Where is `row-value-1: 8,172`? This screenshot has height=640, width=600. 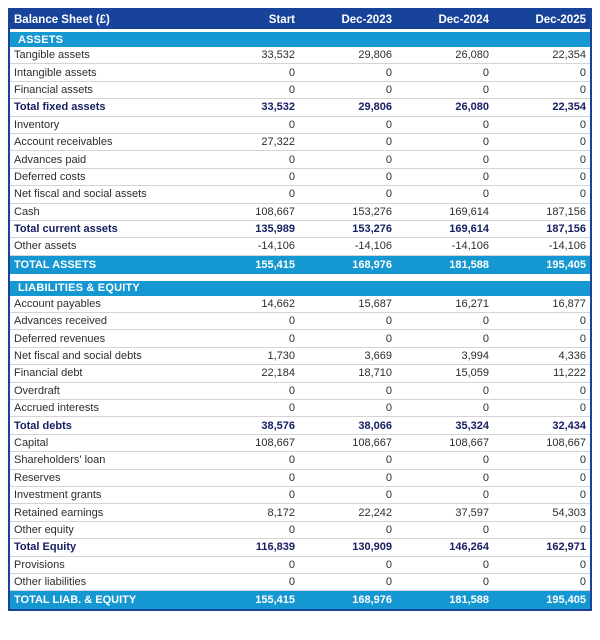 row-value-1: 8,172 is located at coordinates (281, 512).